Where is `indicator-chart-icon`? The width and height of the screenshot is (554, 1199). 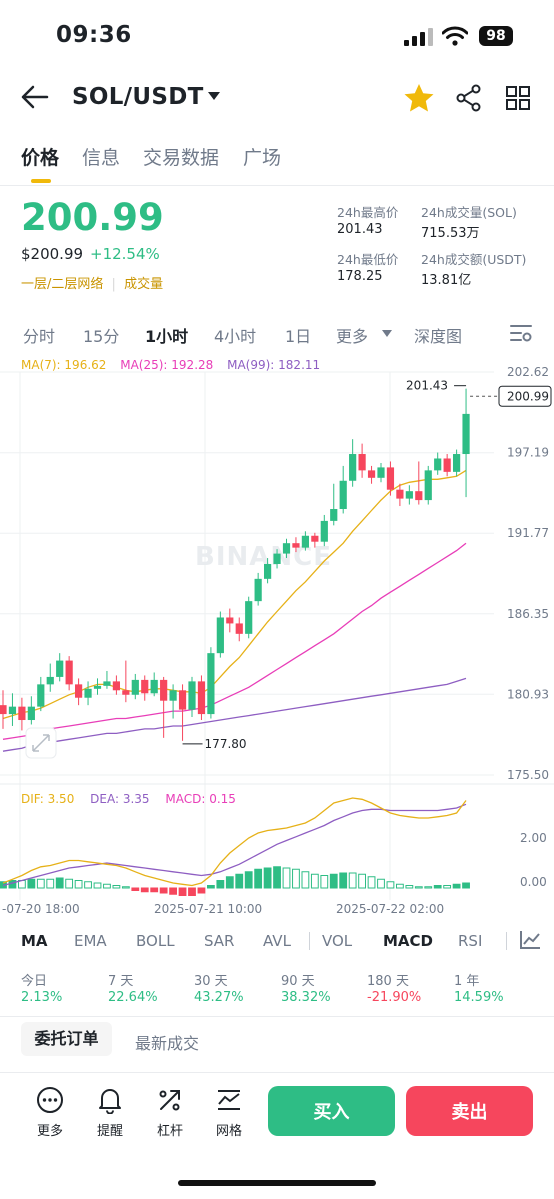
indicator-chart-icon is located at coordinates (530, 940).